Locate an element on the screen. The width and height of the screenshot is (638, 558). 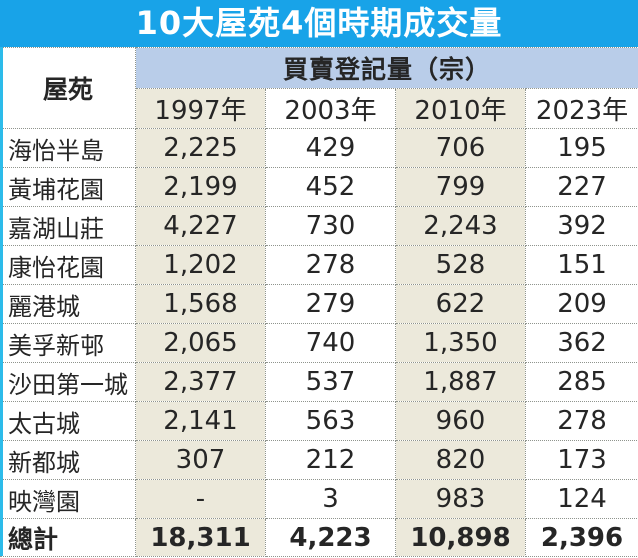
total-value-cell: 4,223 is located at coordinates (330, 537).